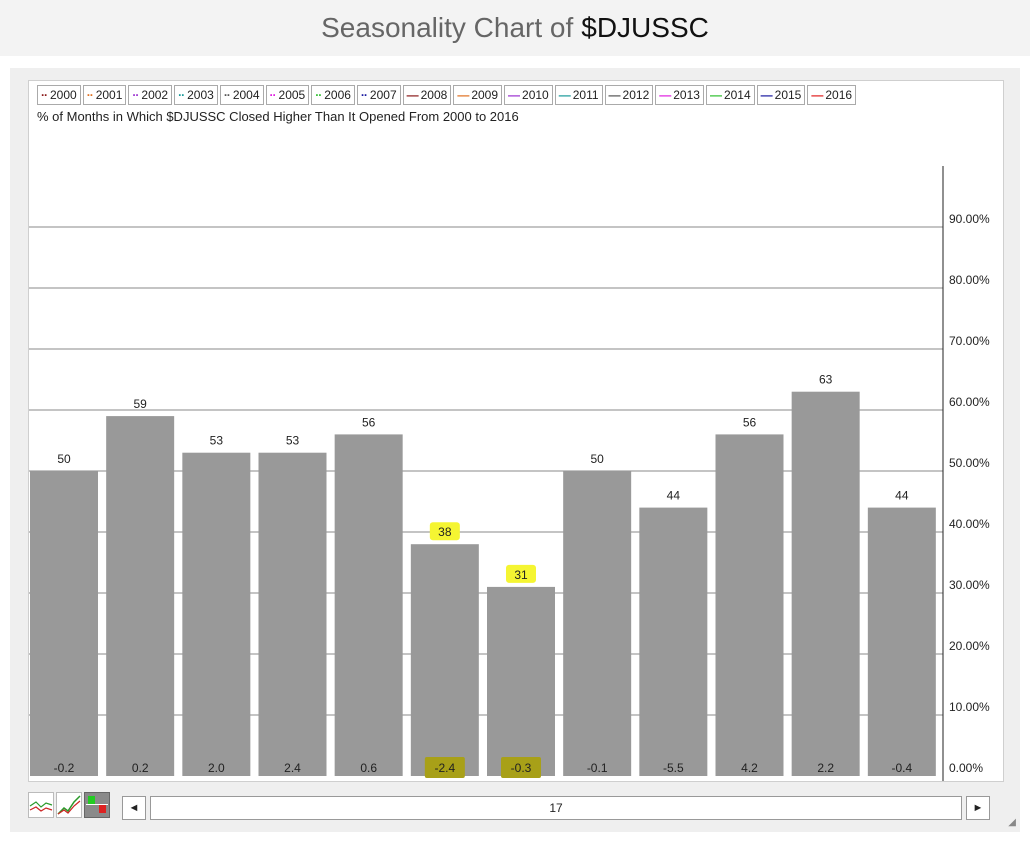 This screenshot has width=1030, height=842. Describe the element at coordinates (368, 605) in the screenshot. I see `bar-may` at that location.